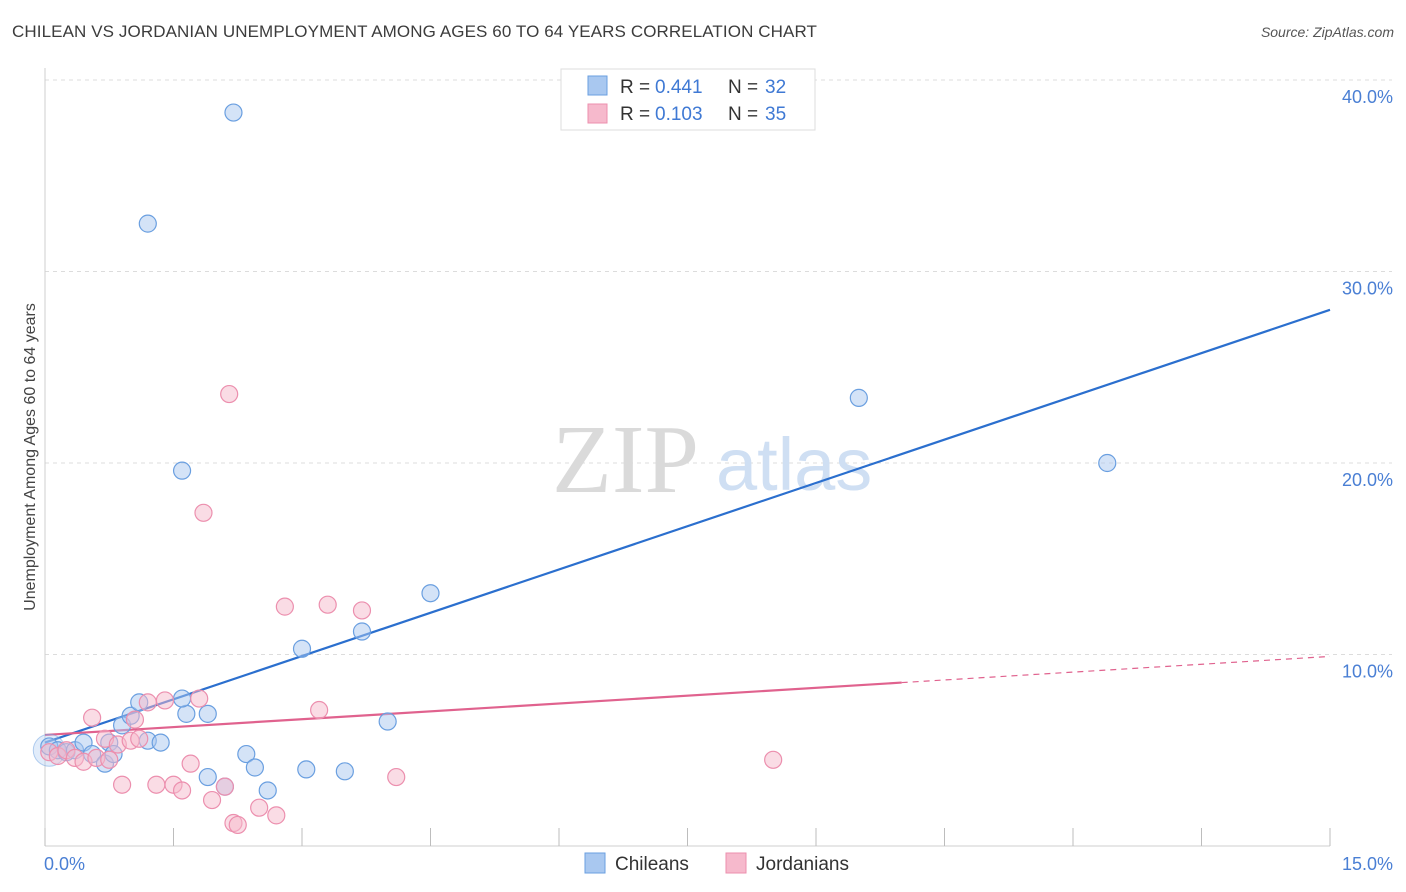  I want to click on legend-n-label-jordanians: N =, so click(743, 114).